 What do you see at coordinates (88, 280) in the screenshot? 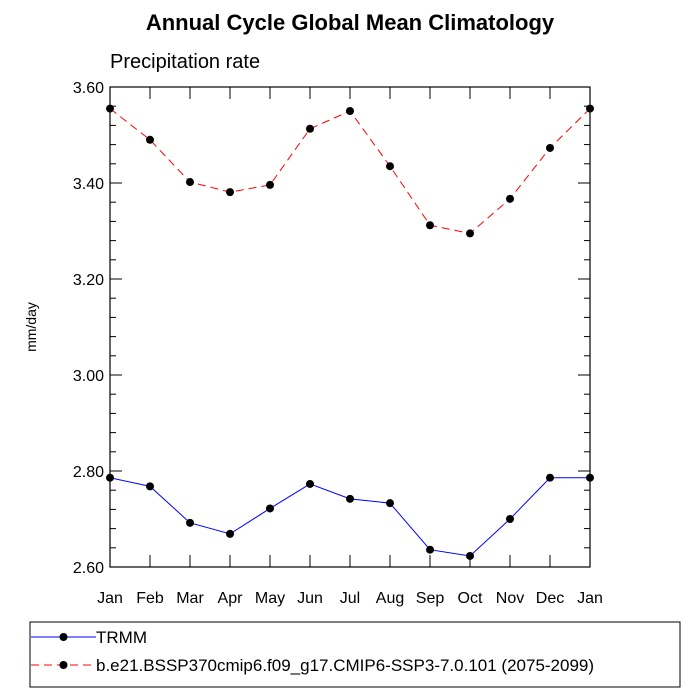
I see `y-tick-label: 3.20` at bounding box center [88, 280].